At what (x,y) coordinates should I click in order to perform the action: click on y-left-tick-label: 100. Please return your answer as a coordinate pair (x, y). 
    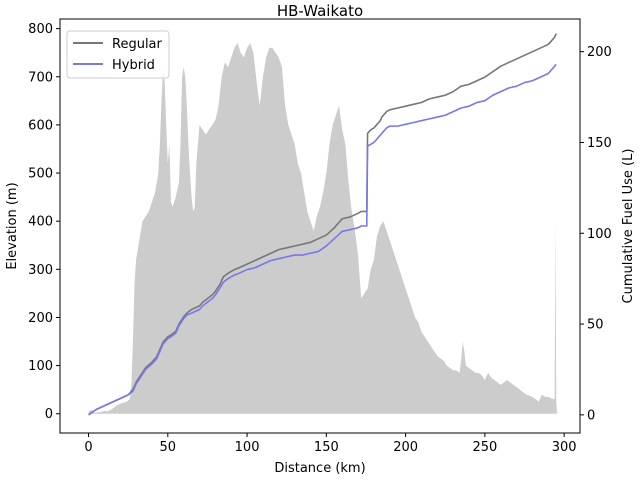
    Looking at the image, I should click on (40, 366).